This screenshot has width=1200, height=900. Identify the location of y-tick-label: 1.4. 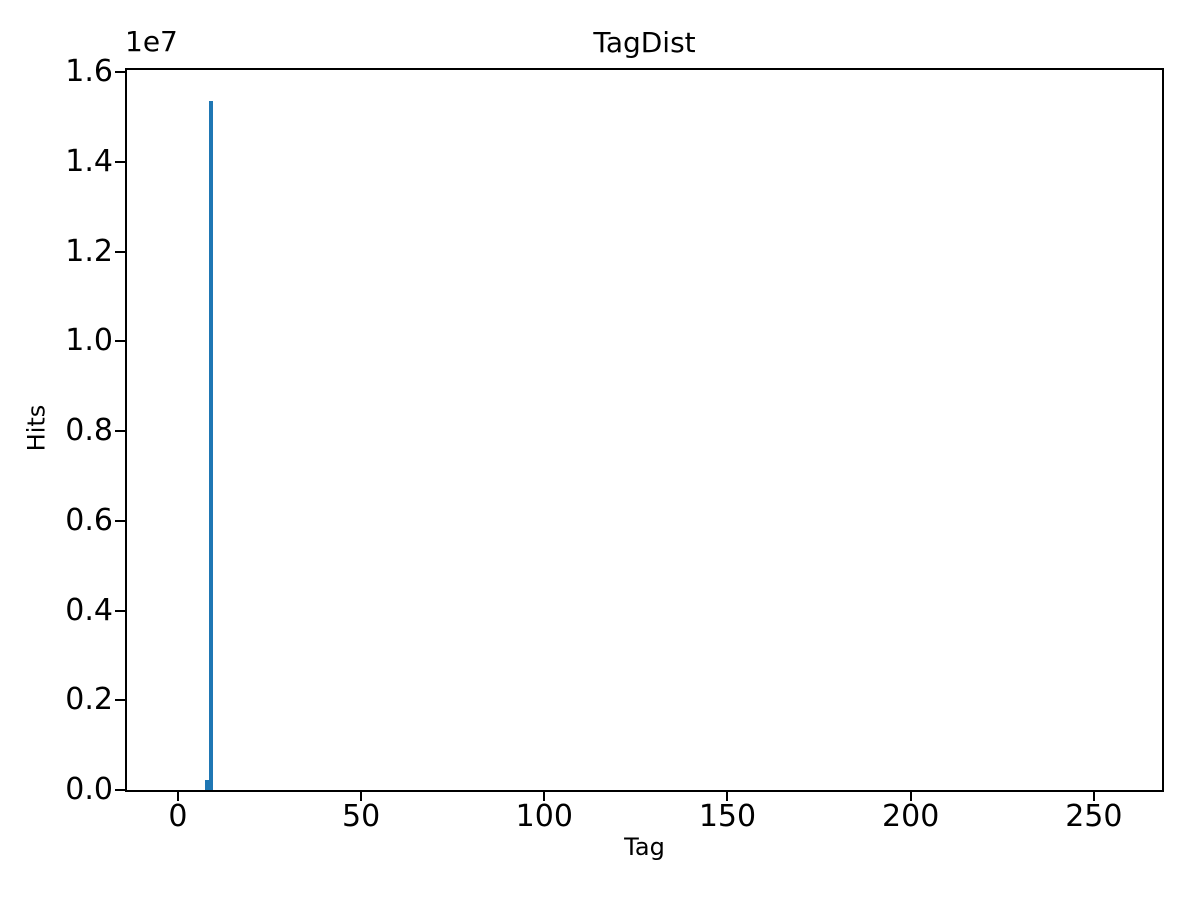
(89, 161).